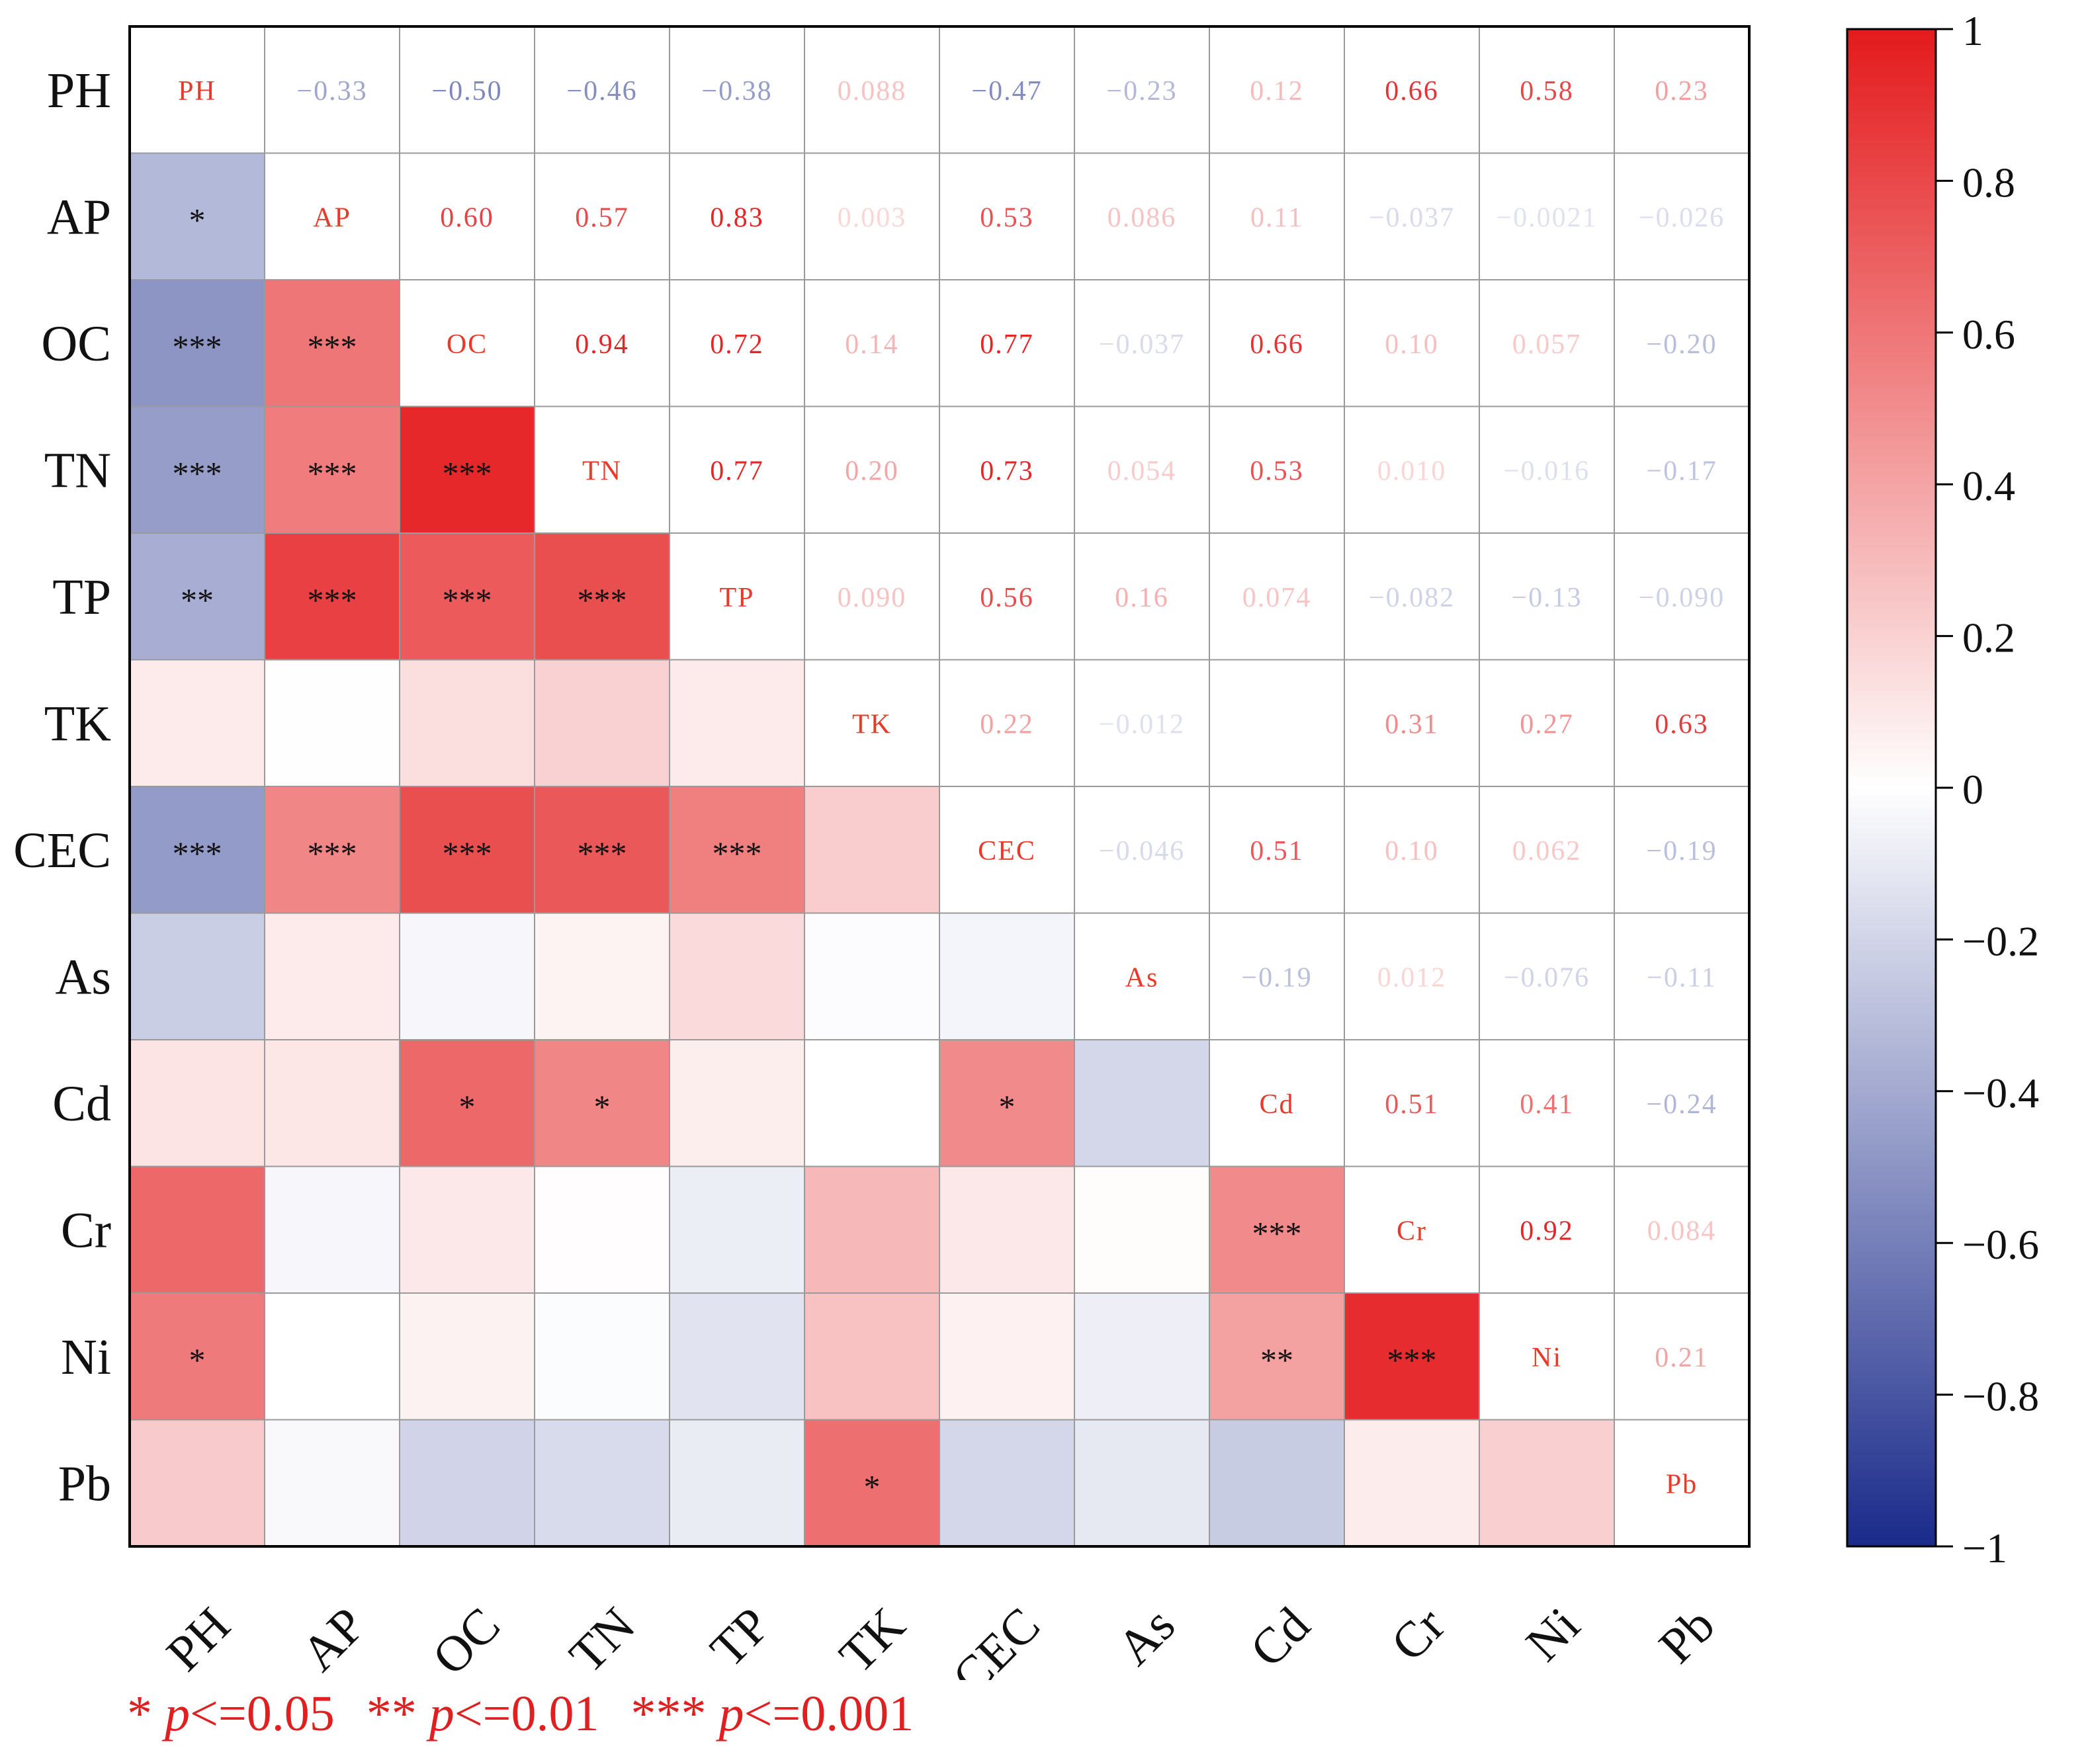 The width and height of the screenshot is (2084, 1764). Describe the element at coordinates (1682, 218) in the screenshot. I see `correlation-value: −0.026` at that location.